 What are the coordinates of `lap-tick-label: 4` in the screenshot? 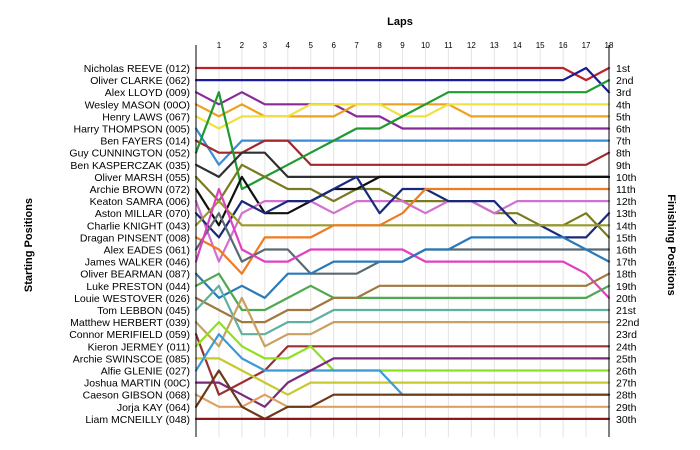 It's located at (288, 45).